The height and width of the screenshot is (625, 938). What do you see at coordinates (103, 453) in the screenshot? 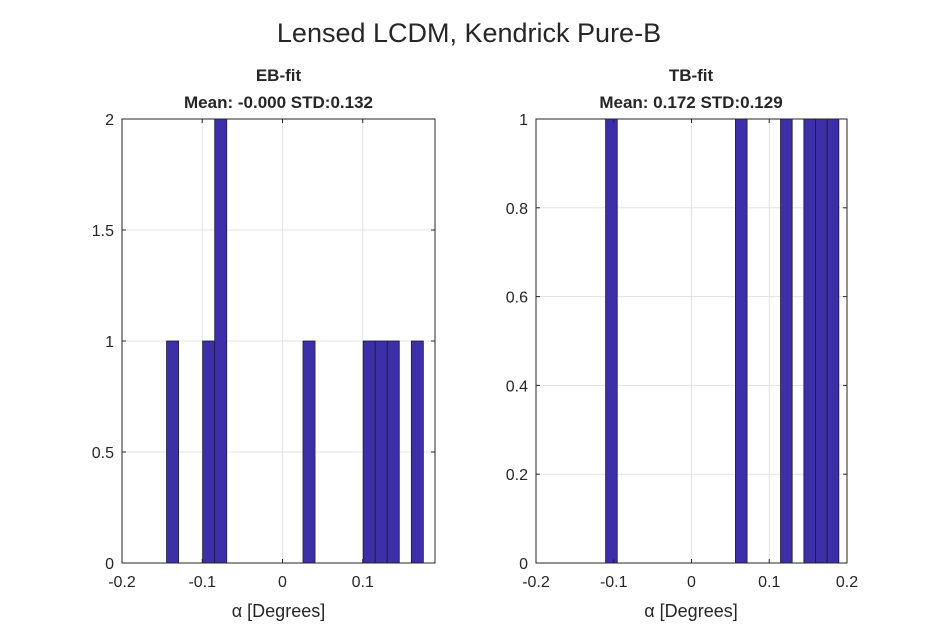
I see `eb-fit-ytick-label: 0.5` at bounding box center [103, 453].